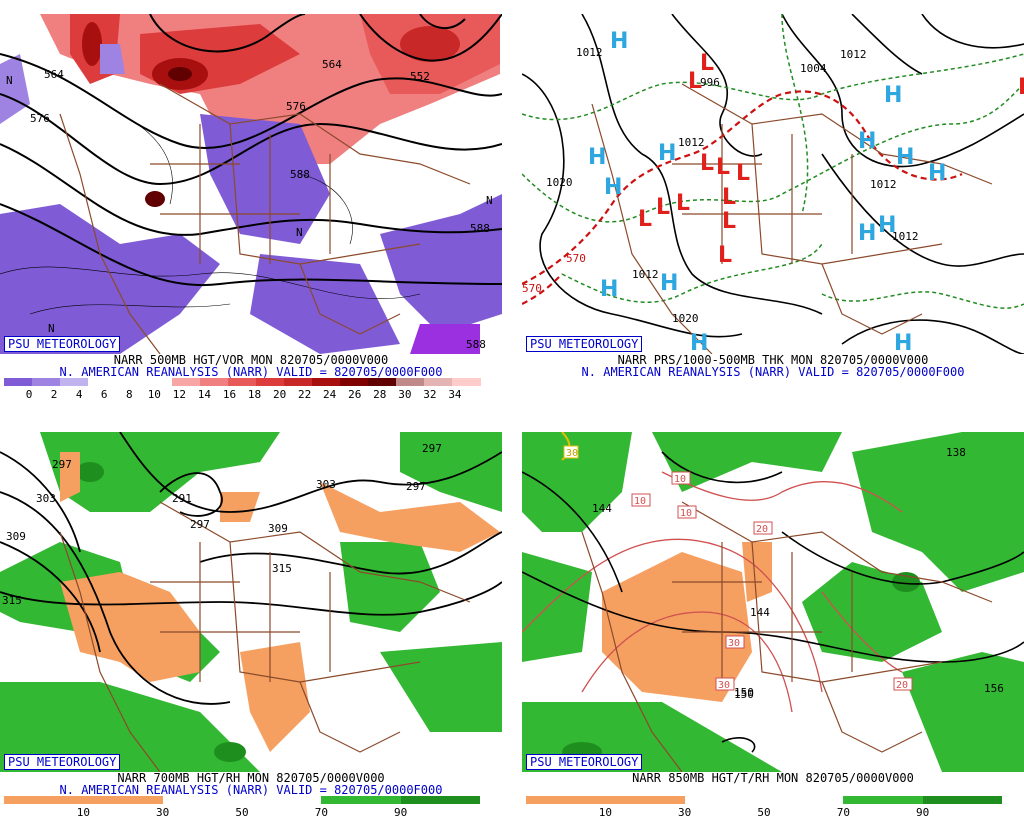  What do you see at coordinates (182, 498) in the screenshot?
I see `contour-label: 291` at bounding box center [182, 498].